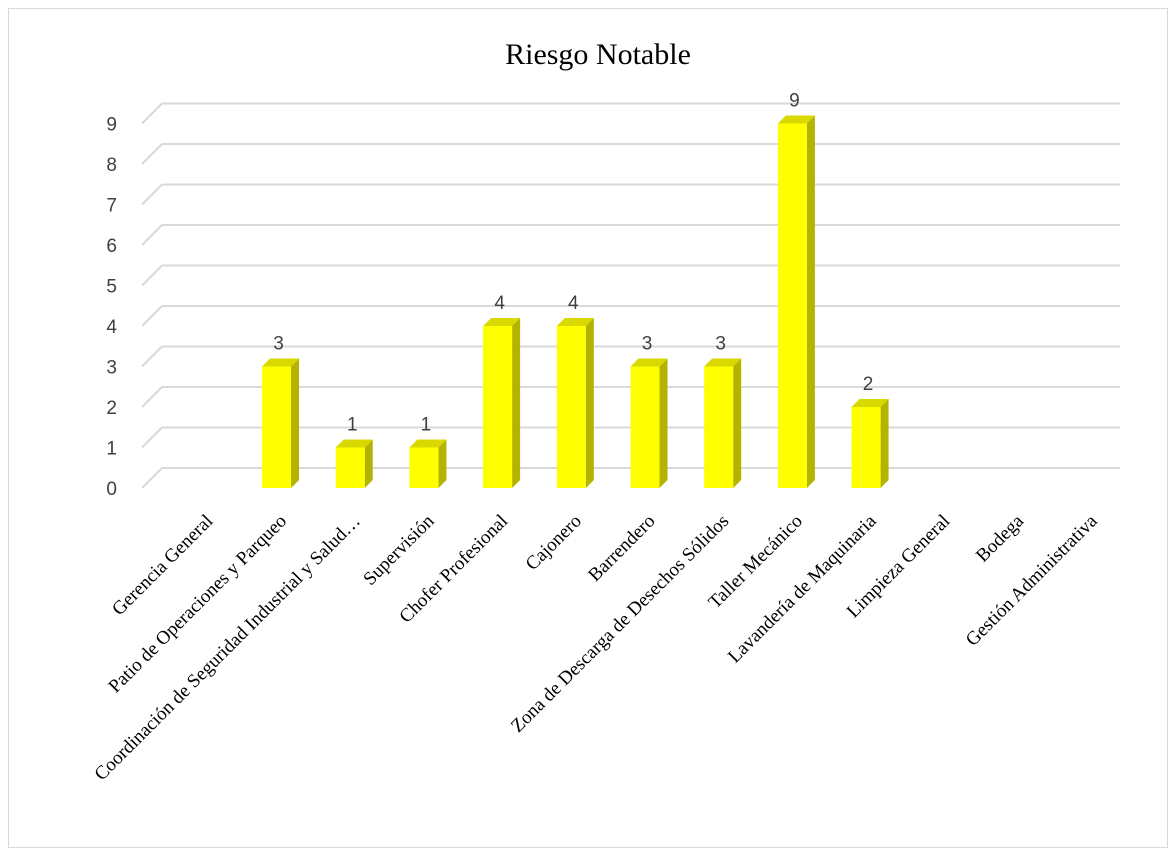 The height and width of the screenshot is (855, 1176). What do you see at coordinates (111, 408) in the screenshot?
I see `y-tick-label: 2` at bounding box center [111, 408].